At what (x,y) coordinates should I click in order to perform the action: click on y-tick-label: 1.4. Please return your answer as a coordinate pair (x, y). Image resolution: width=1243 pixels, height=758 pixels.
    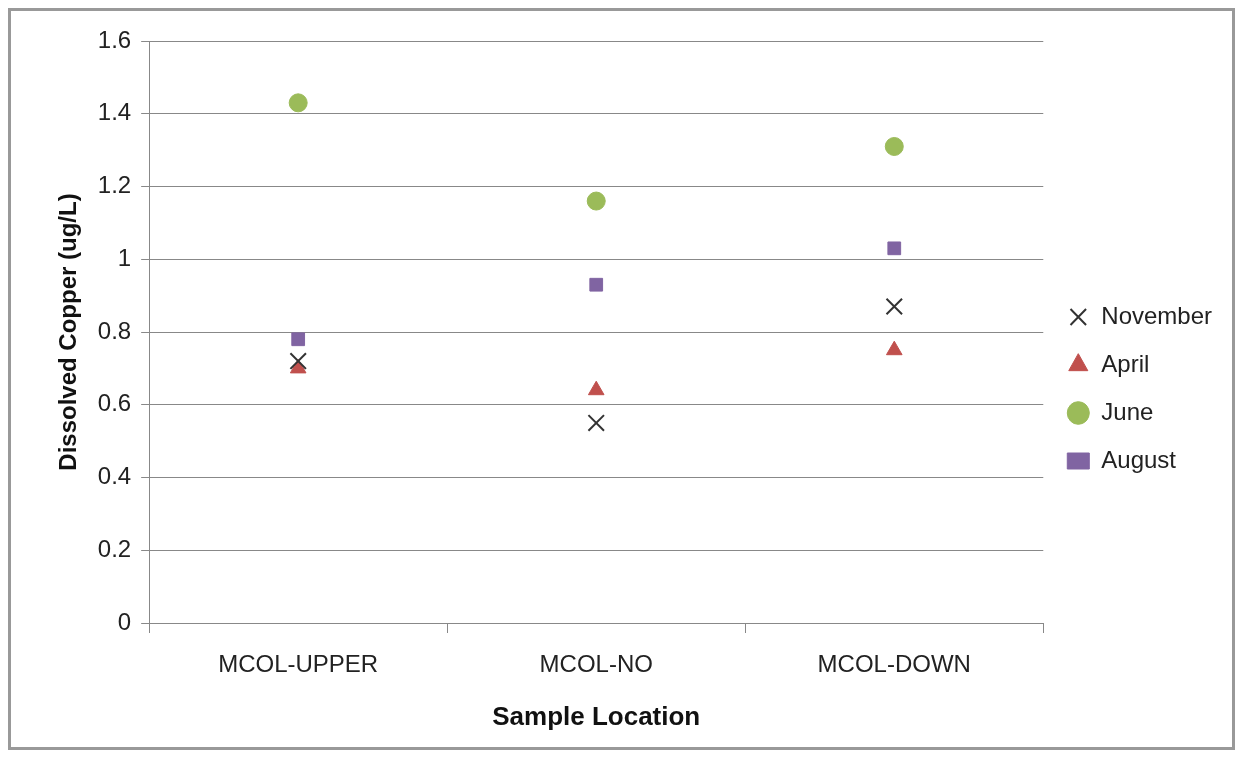
    Looking at the image, I should click on (114, 112).